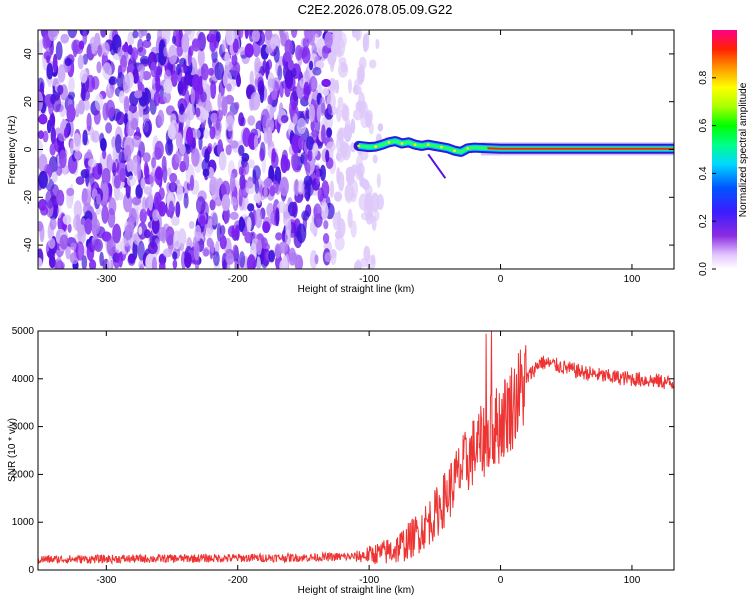 The width and height of the screenshot is (750, 600). What do you see at coordinates (23, 474) in the screenshot?
I see `y-tick-label: 2000` at bounding box center [23, 474].